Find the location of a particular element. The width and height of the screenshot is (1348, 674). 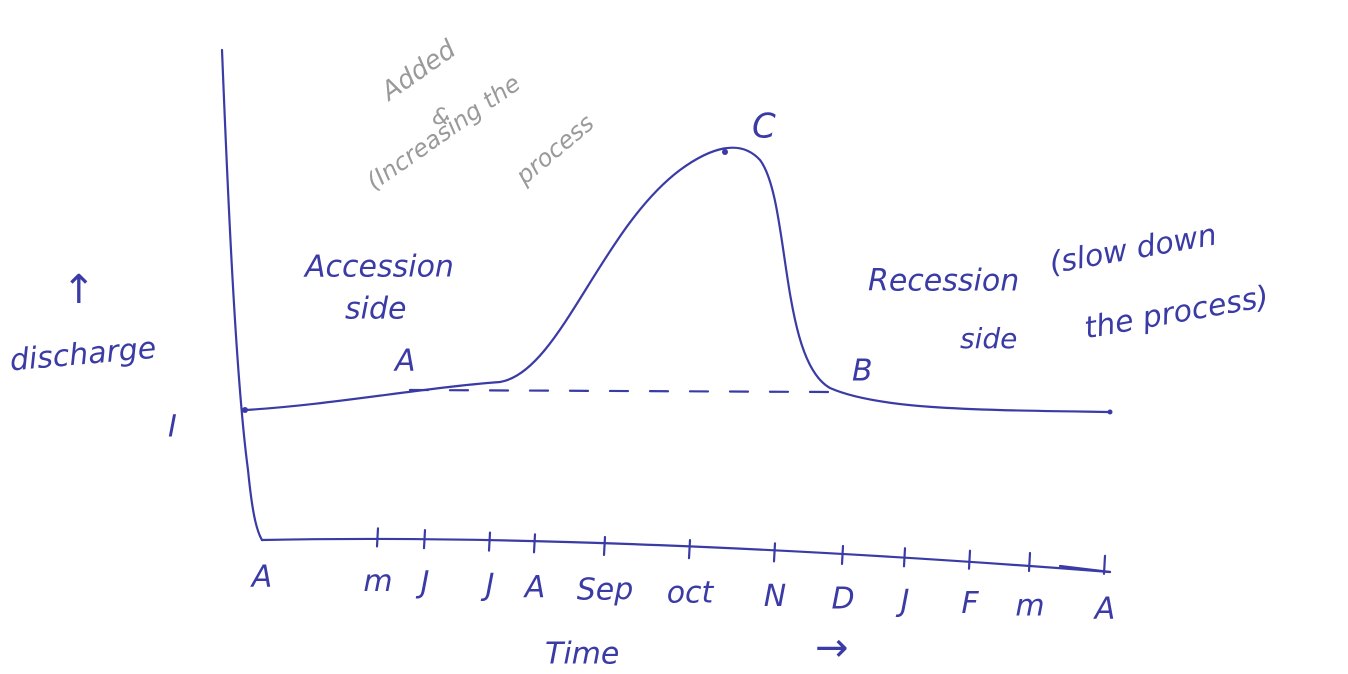

y-arrow: ↑ is located at coordinates (79, 290).